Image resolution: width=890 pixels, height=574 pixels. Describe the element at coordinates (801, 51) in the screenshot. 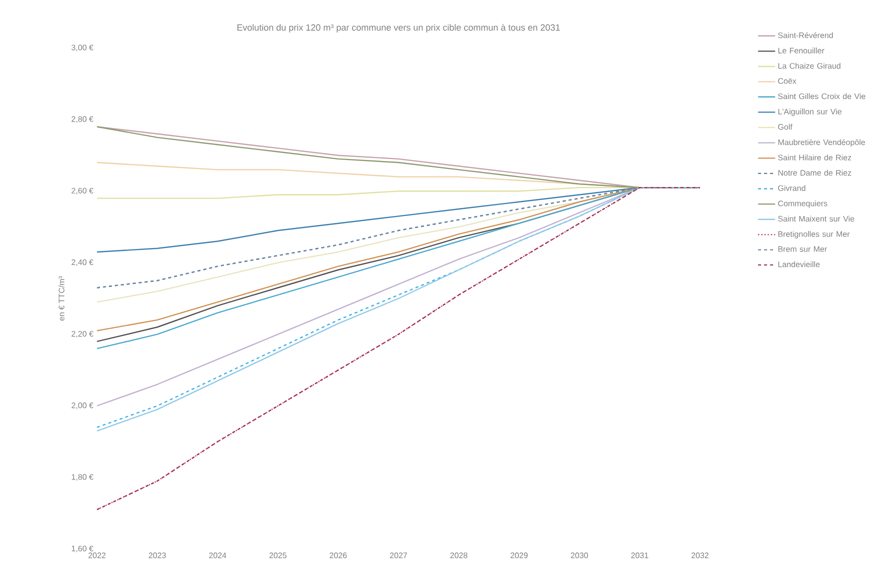

I see `legend-label: Le Fenouiller` at that location.